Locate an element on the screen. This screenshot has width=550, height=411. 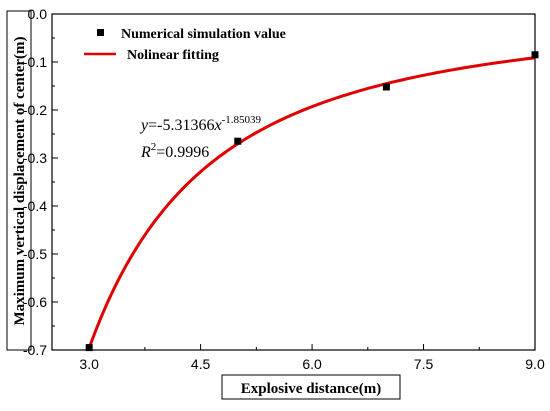
eq-coef: =-5.31366 is located at coordinates (181, 125).